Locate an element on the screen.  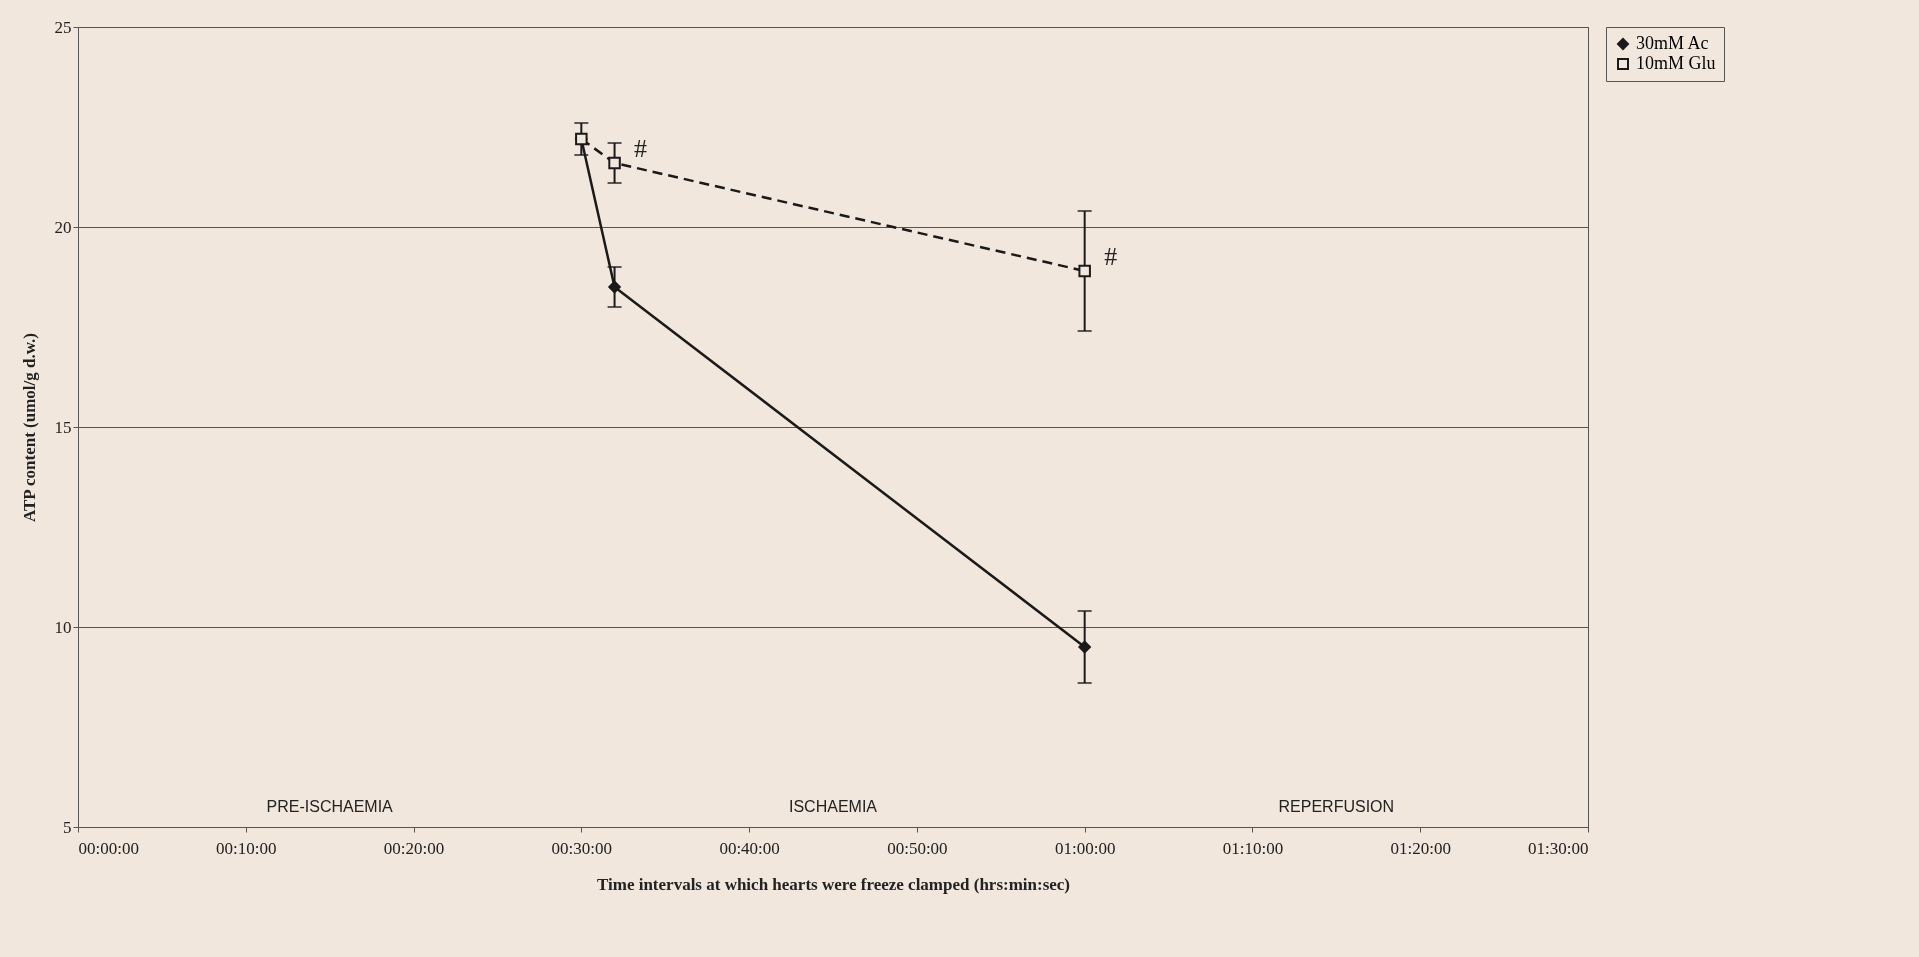
y-tick-label: 10 is located at coordinates (63, 627).